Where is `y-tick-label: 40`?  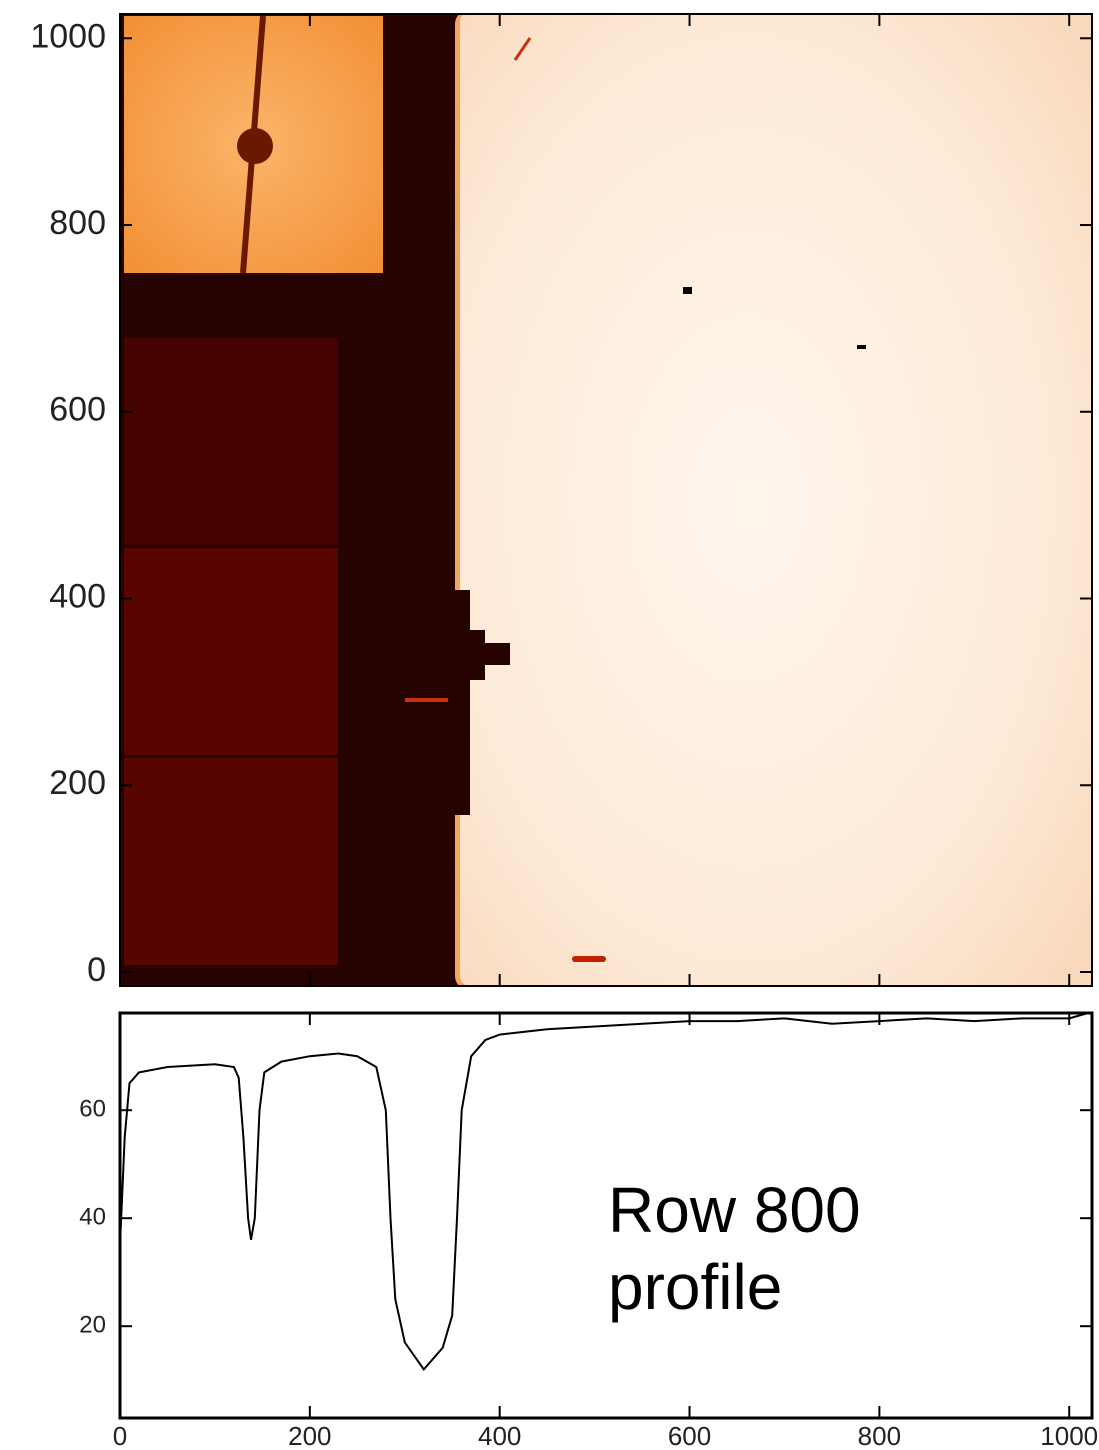
y-tick-label: 40 is located at coordinates (92, 1217).